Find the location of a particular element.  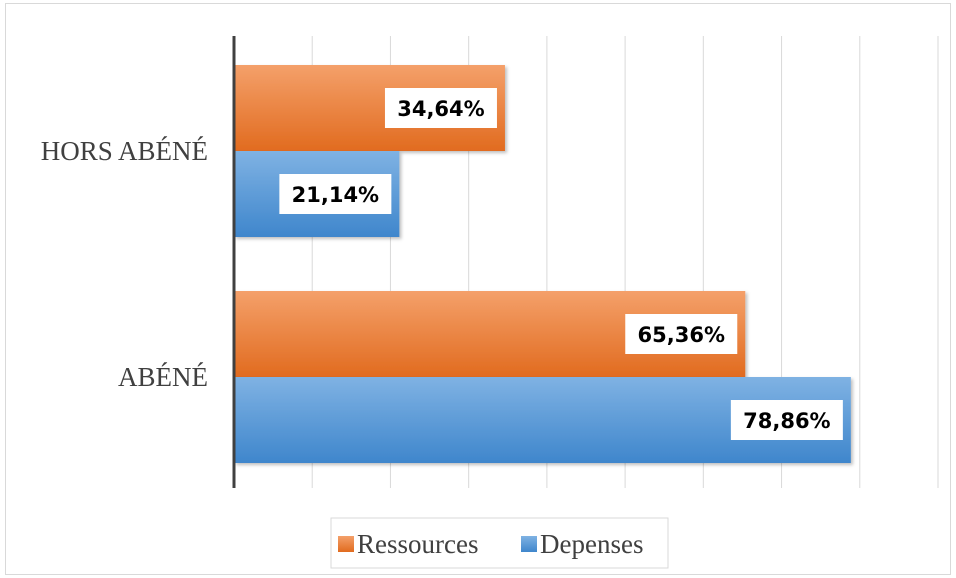

data-label-depenses-hors-ab-n-: 21,14% is located at coordinates (335, 195).